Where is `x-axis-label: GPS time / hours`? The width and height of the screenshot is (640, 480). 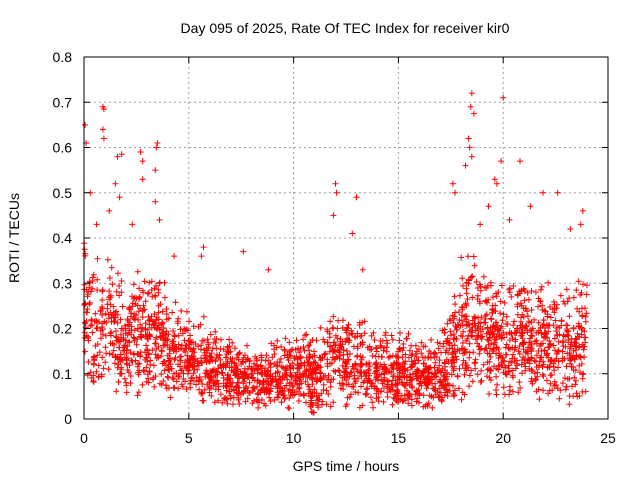
x-axis-label: GPS time / hours is located at coordinates (346, 466).